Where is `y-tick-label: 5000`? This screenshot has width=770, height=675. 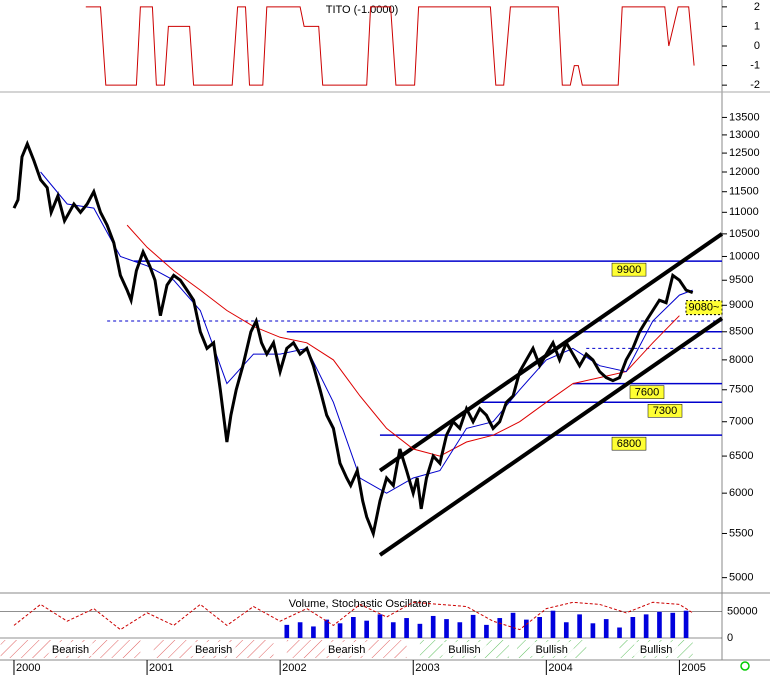
y-tick-label: 5000 is located at coordinates (741, 578).